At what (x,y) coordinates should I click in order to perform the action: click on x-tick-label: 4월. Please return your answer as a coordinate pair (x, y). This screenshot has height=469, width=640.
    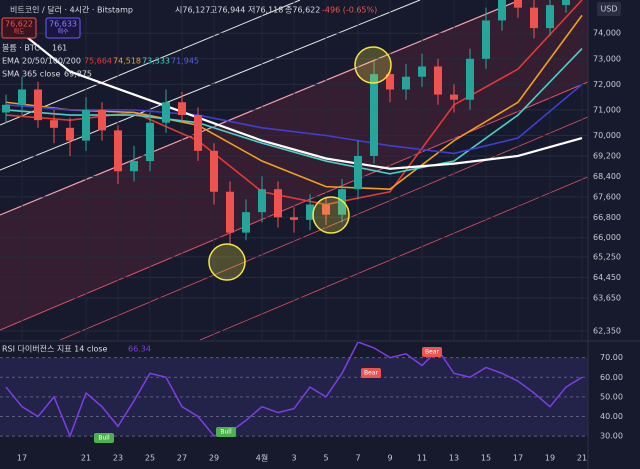
    Looking at the image, I should click on (262, 458).